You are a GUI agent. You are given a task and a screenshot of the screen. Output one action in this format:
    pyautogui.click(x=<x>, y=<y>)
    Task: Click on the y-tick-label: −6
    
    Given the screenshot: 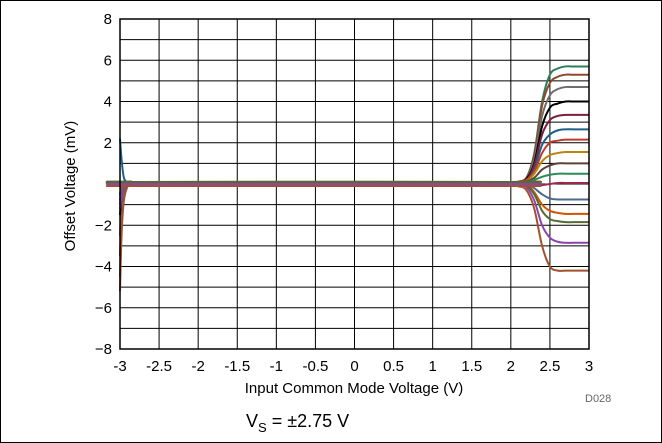 What is the action you would take?
    pyautogui.click(x=103, y=308)
    